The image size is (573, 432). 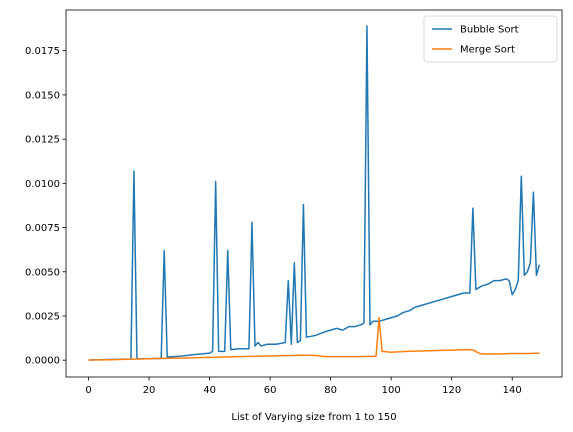 I want to click on x-tick-label: 60, so click(x=270, y=390).